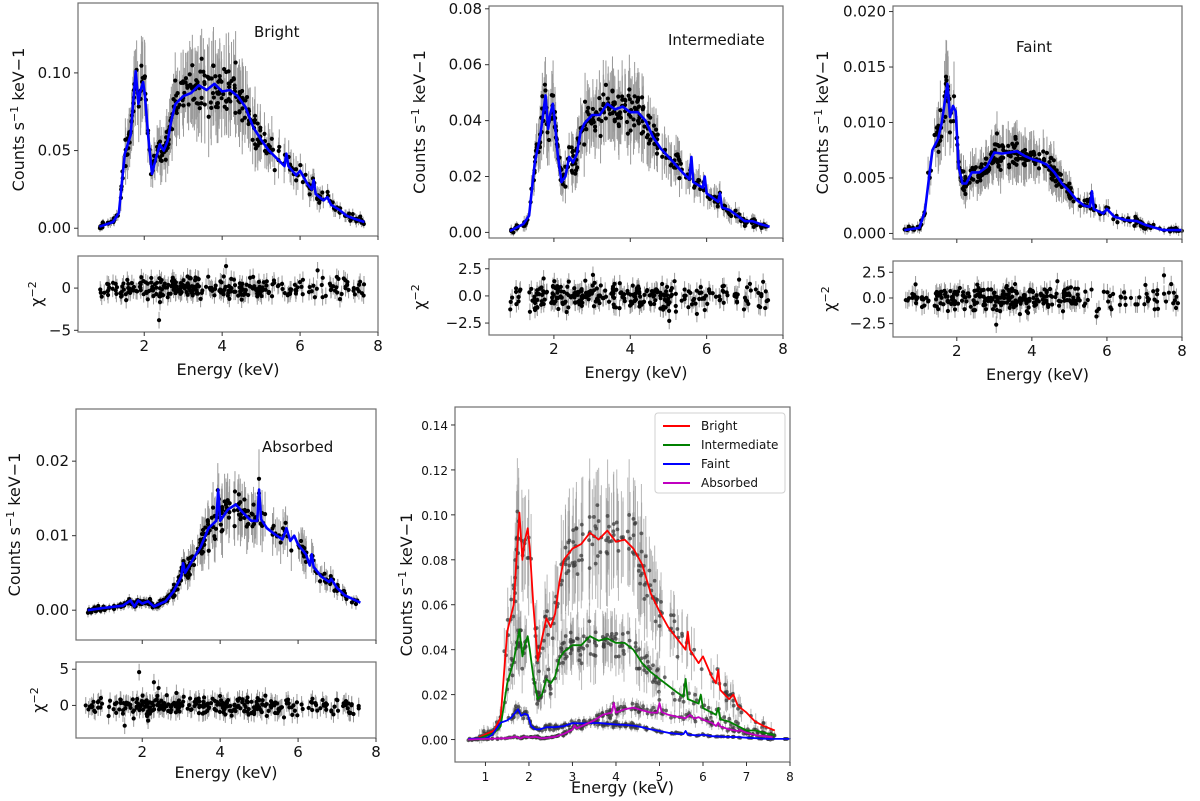 The width and height of the screenshot is (1200, 801). I want to click on bright-resid-x-tick-label: 6, so click(300, 346).